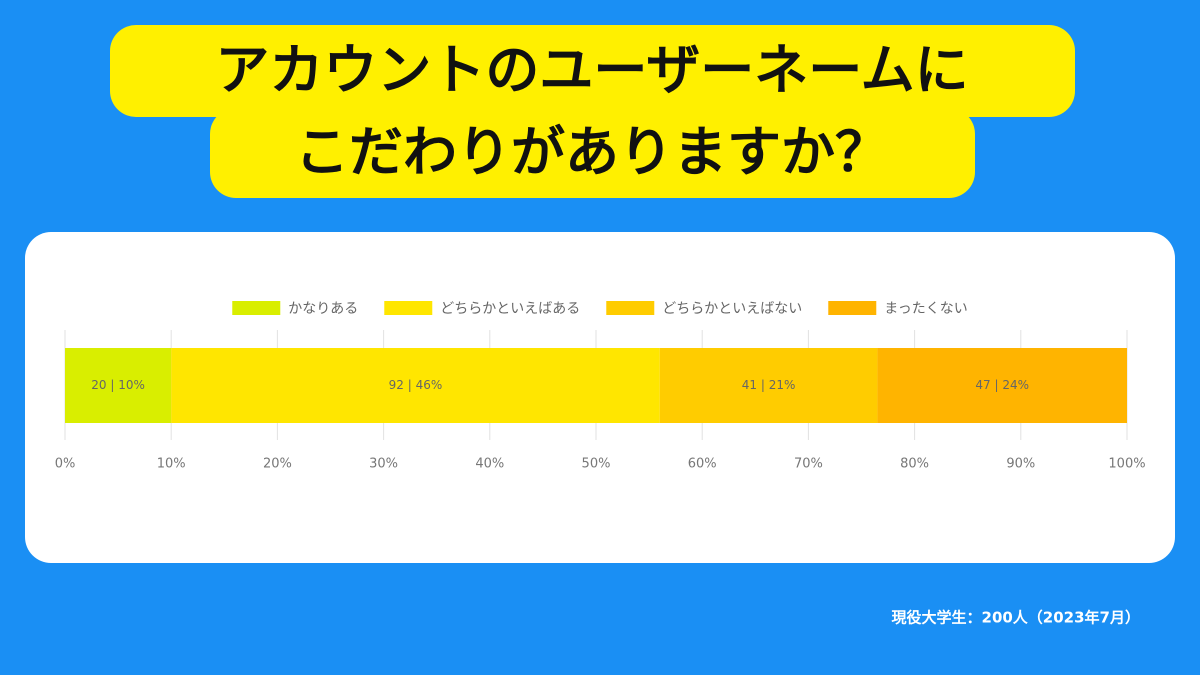 The width and height of the screenshot is (1200, 675). What do you see at coordinates (510, 309) in the screenshot?
I see `legend-label: どちらかといえばある` at bounding box center [510, 309].